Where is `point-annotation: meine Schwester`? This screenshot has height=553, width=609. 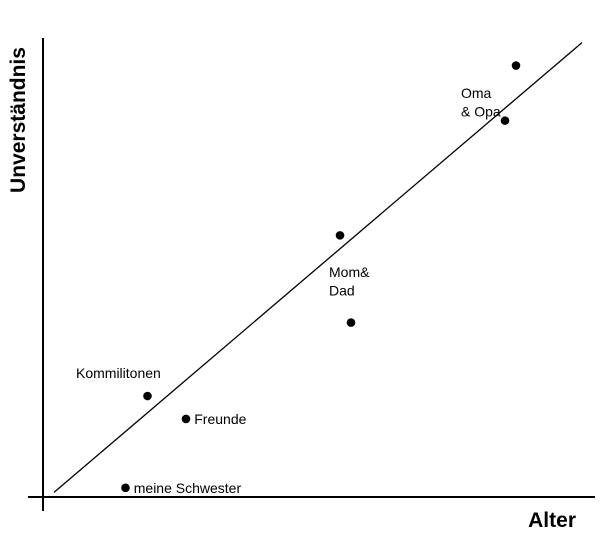
point-annotation: meine Schwester is located at coordinates (188, 488).